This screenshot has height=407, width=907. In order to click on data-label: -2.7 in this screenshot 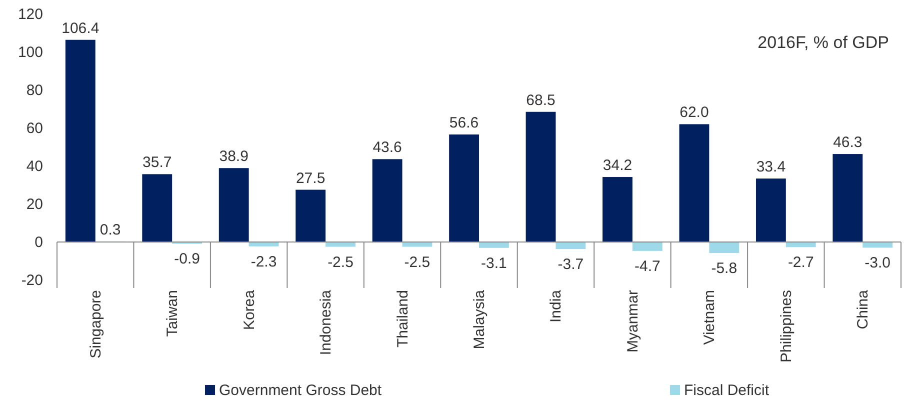, I will do `click(801, 263)`.